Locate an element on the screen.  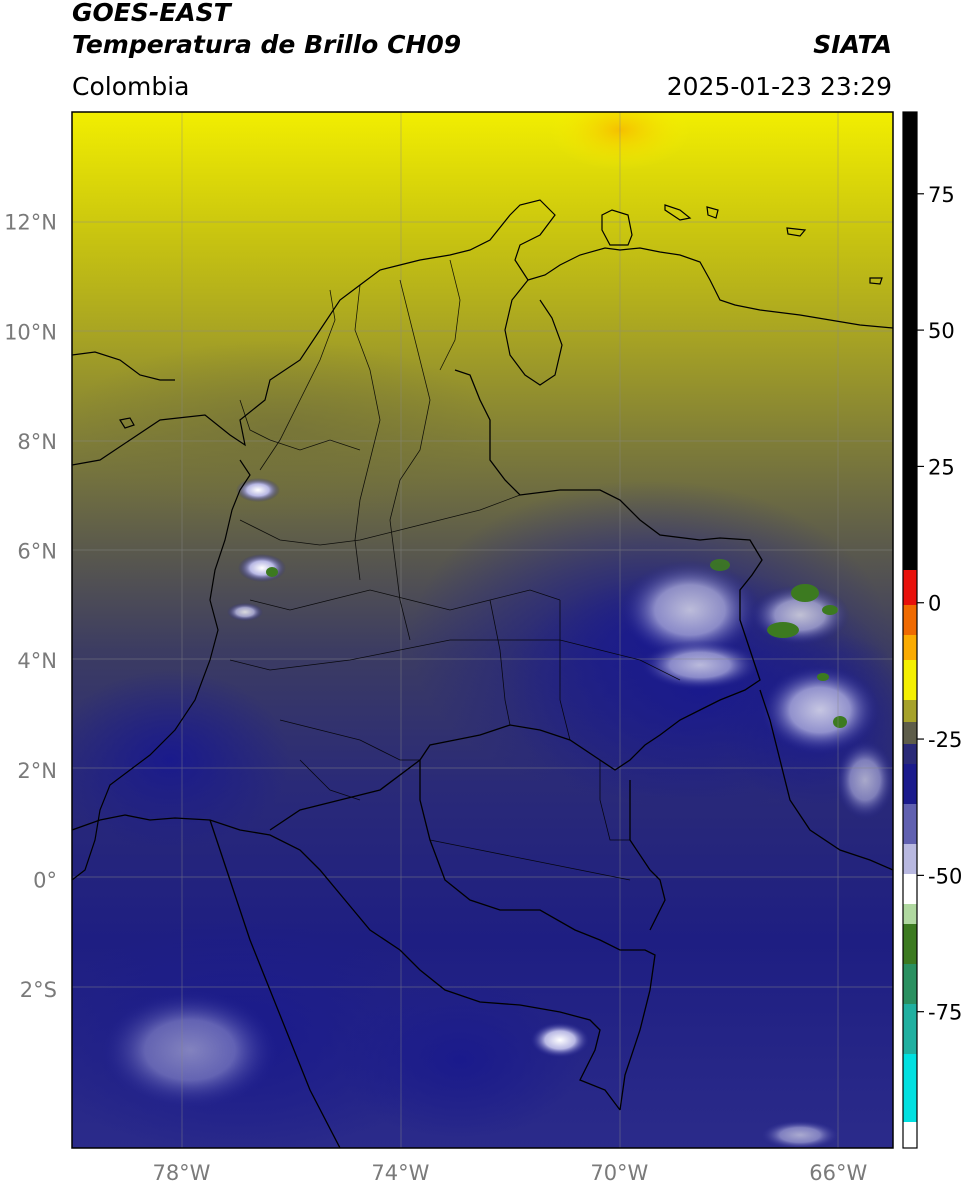
product-title: Temperatura de Brillo CH09 is located at coordinates (267, 44).